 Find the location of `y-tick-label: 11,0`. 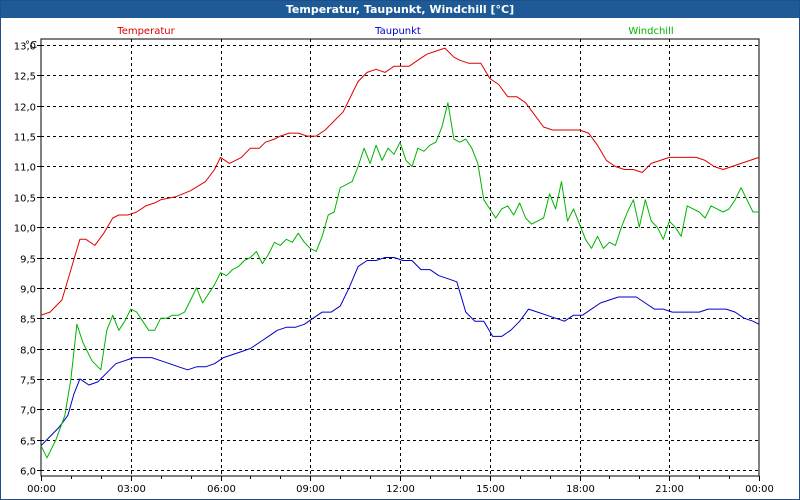

y-tick-label: 11,0 is located at coordinates (25, 168).